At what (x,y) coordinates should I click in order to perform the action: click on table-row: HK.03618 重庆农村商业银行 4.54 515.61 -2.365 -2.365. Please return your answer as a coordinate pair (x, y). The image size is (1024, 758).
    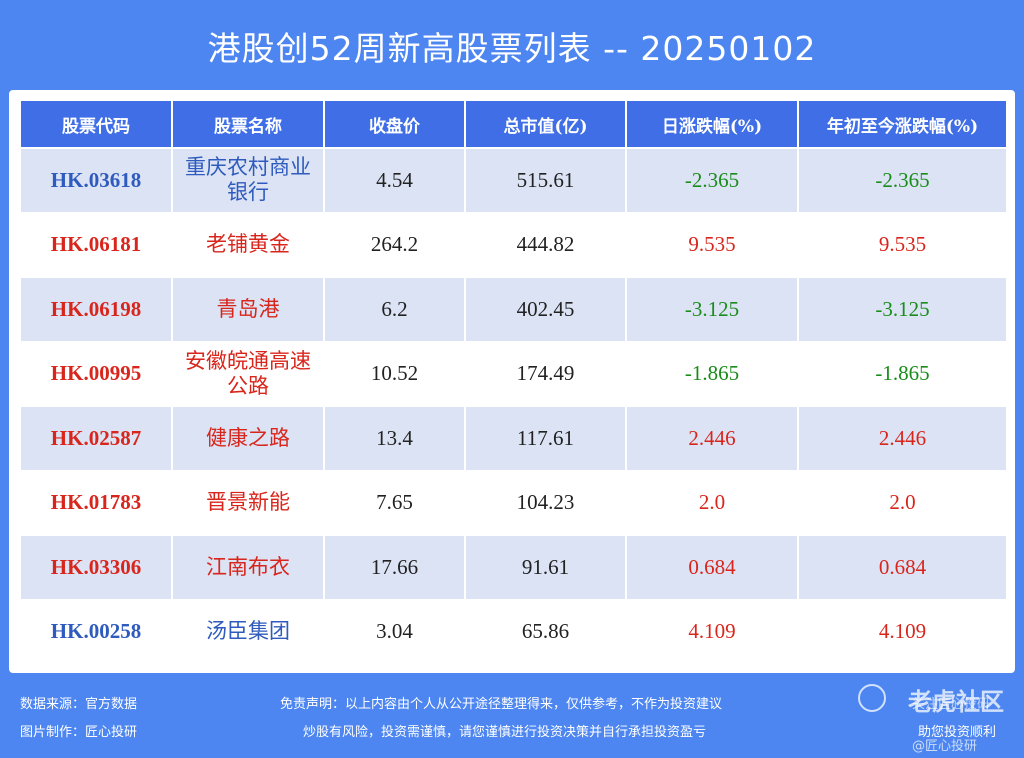
    Looking at the image, I should click on (513, 180).